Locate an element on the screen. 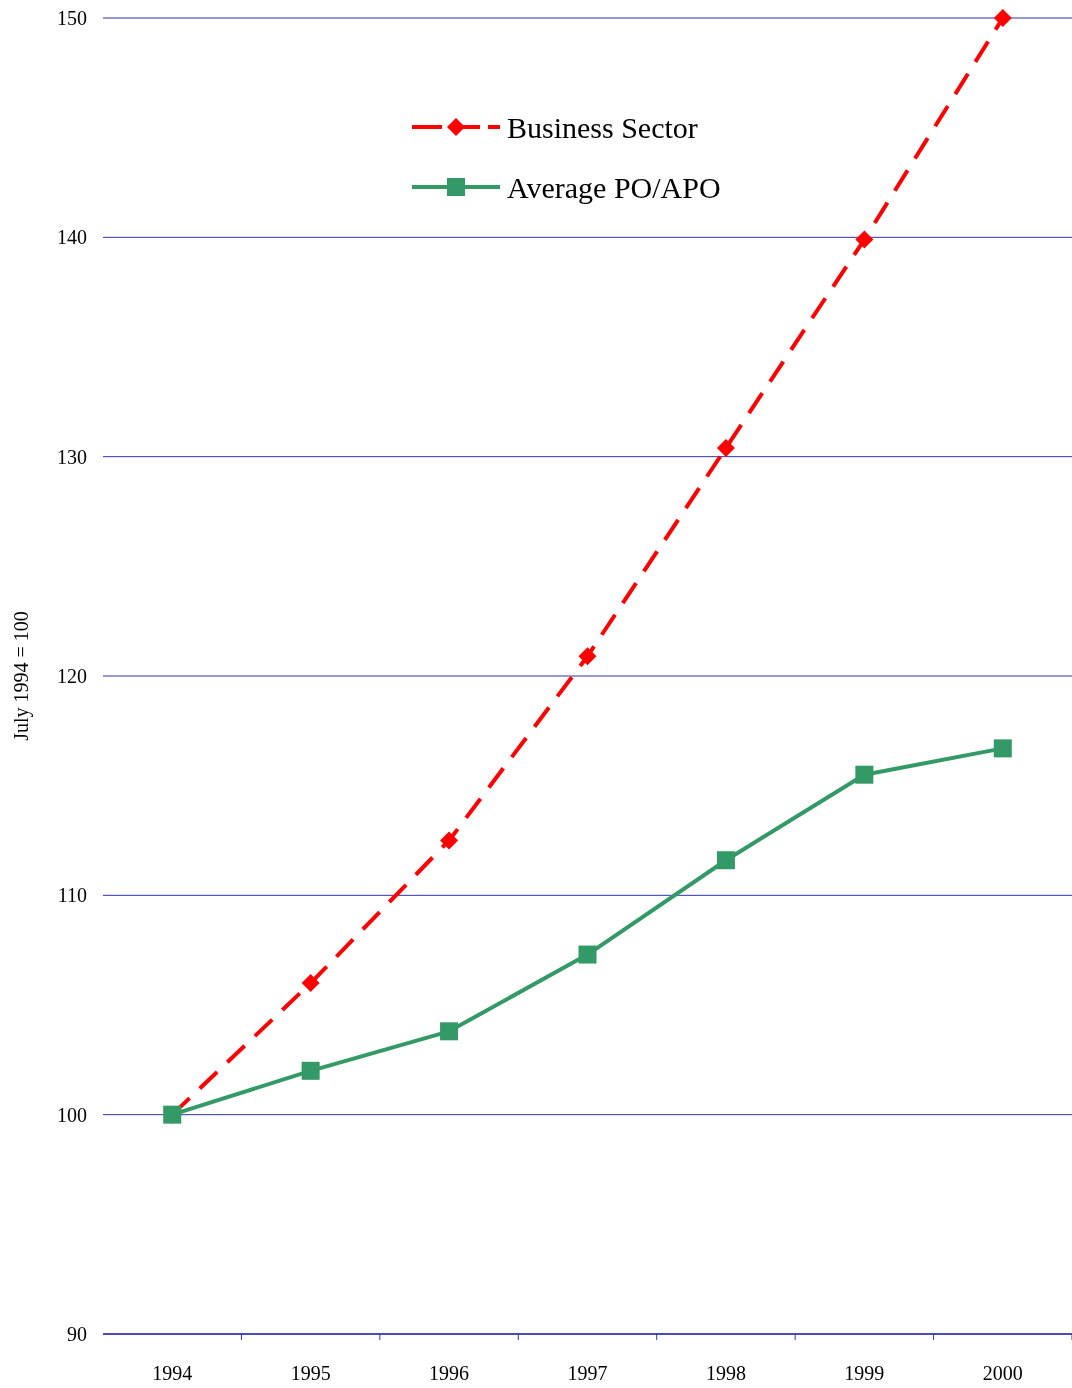 This screenshot has width=1072, height=1388. y-tick-label: 90 is located at coordinates (77, 1334).